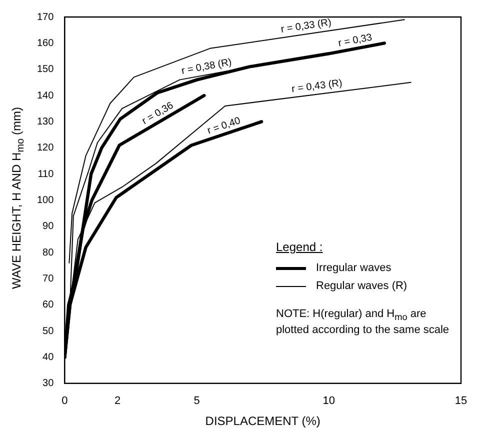  I want to click on y-tick-label: 30, so click(48, 384).